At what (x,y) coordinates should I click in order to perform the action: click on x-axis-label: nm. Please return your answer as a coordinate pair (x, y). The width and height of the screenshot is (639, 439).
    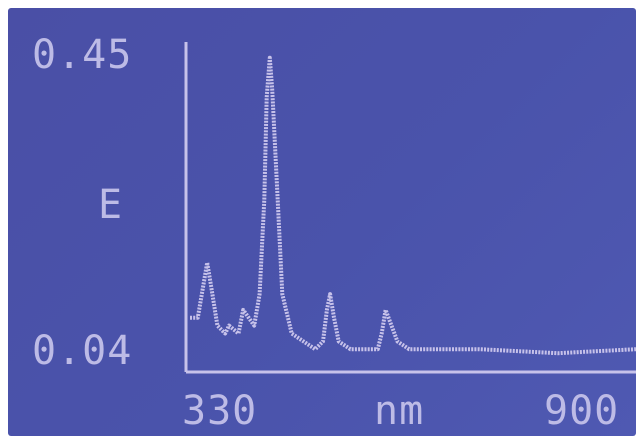
    Looking at the image, I should click on (399, 411).